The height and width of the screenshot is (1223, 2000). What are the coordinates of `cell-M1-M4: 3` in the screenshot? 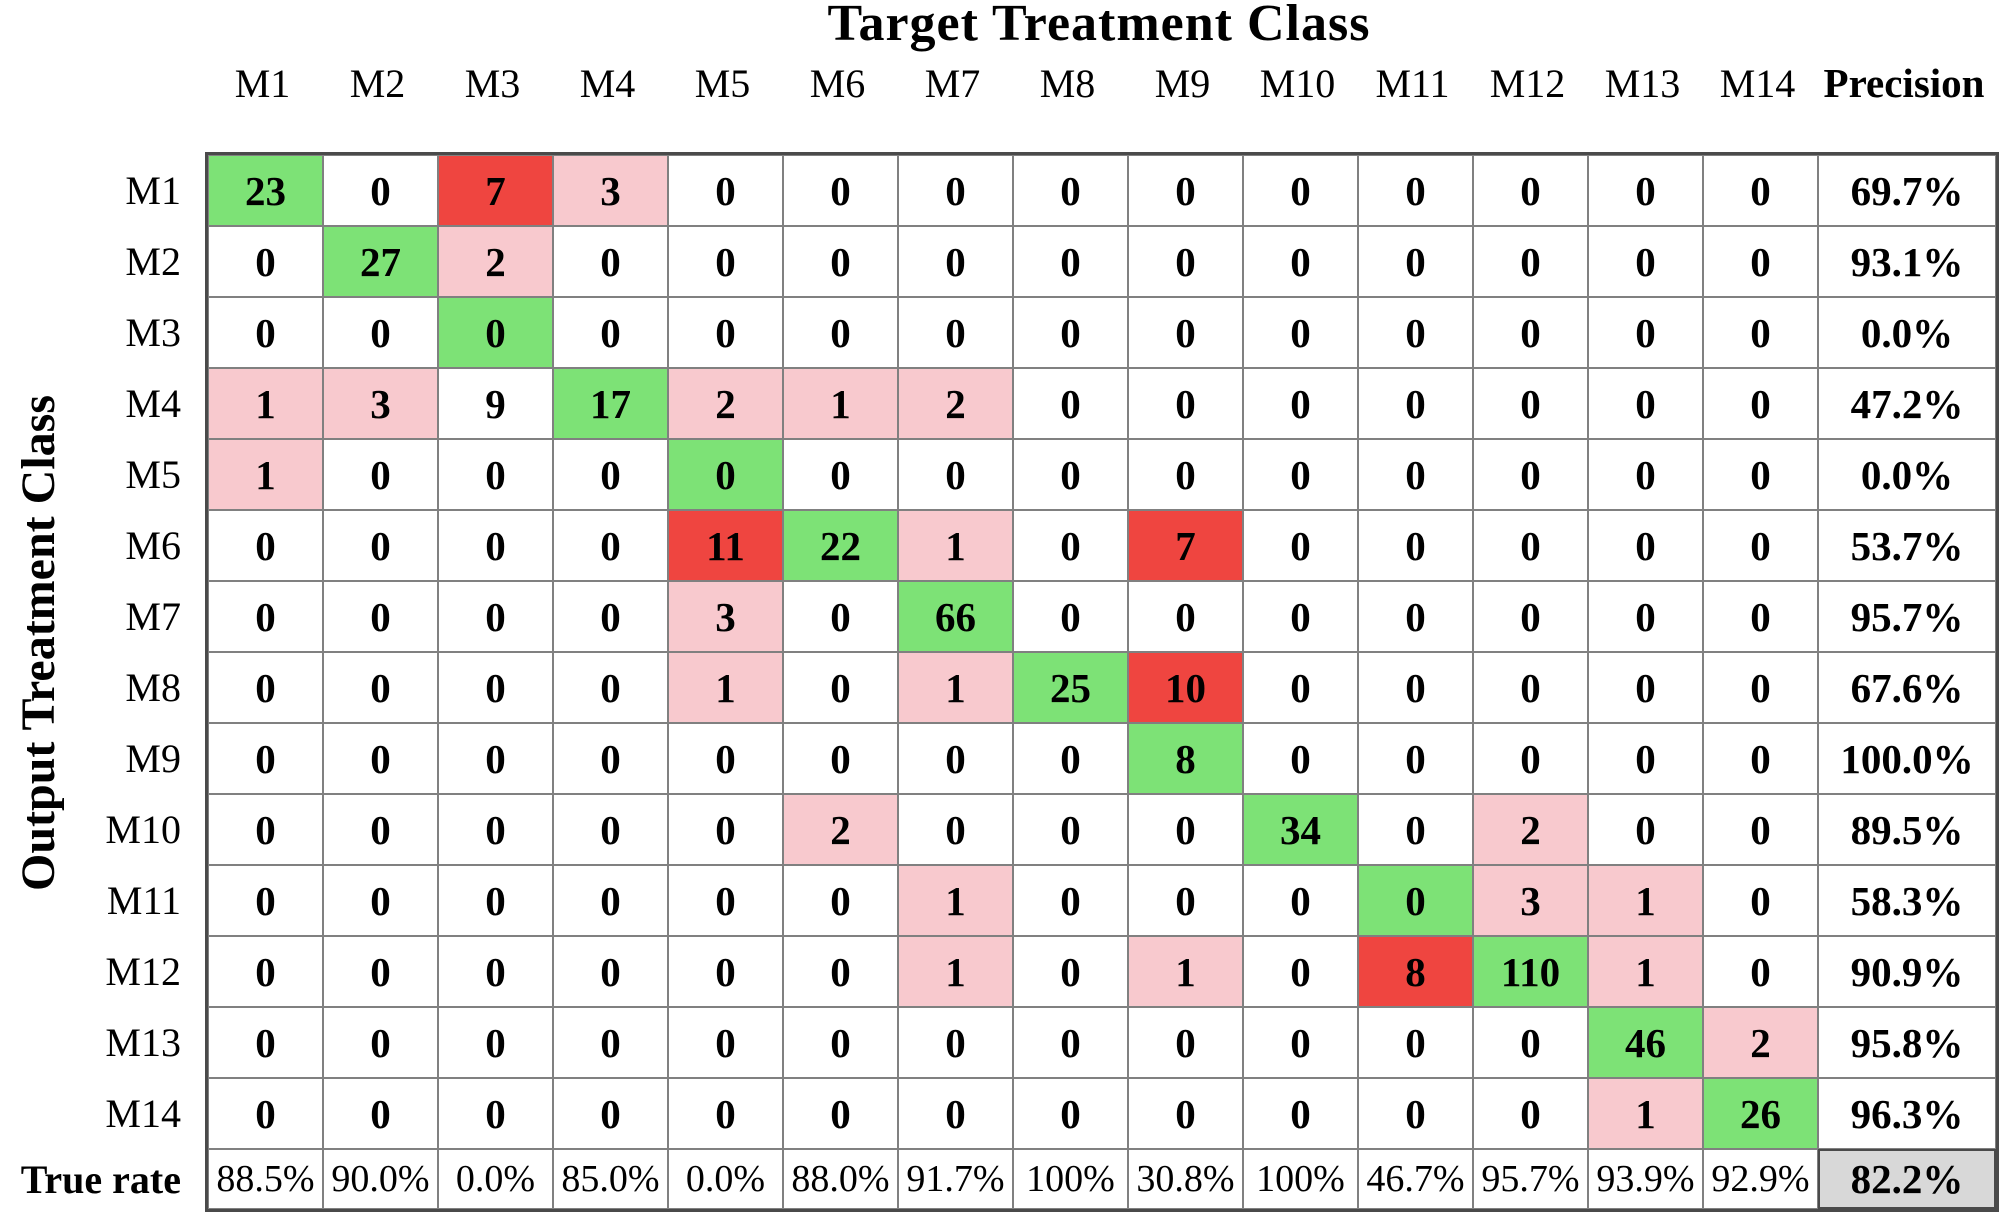 It's located at (610, 190).